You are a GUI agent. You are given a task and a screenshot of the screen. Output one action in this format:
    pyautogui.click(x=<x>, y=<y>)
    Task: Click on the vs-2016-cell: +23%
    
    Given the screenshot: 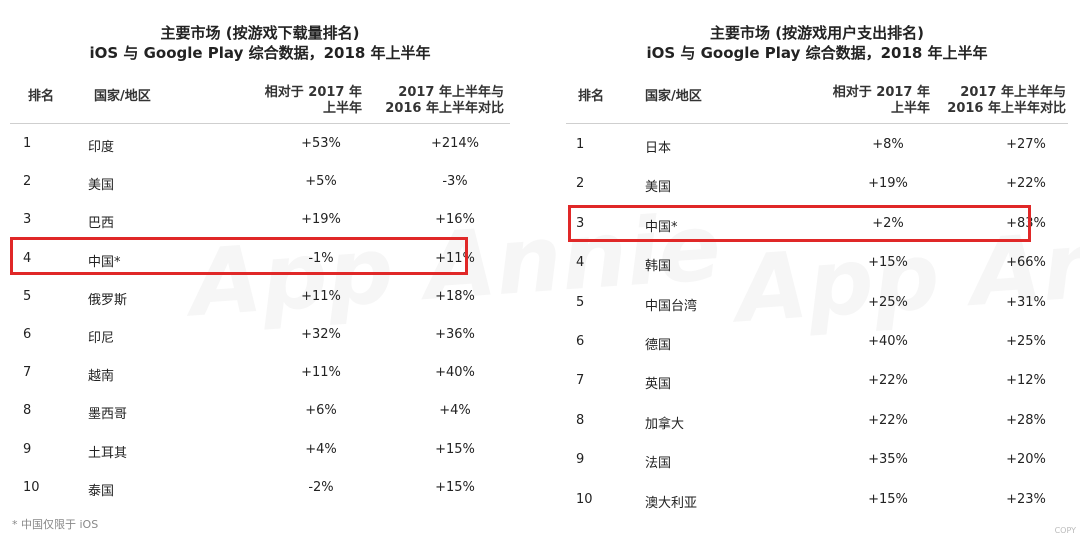 What is the action you would take?
    pyautogui.click(x=1026, y=499)
    